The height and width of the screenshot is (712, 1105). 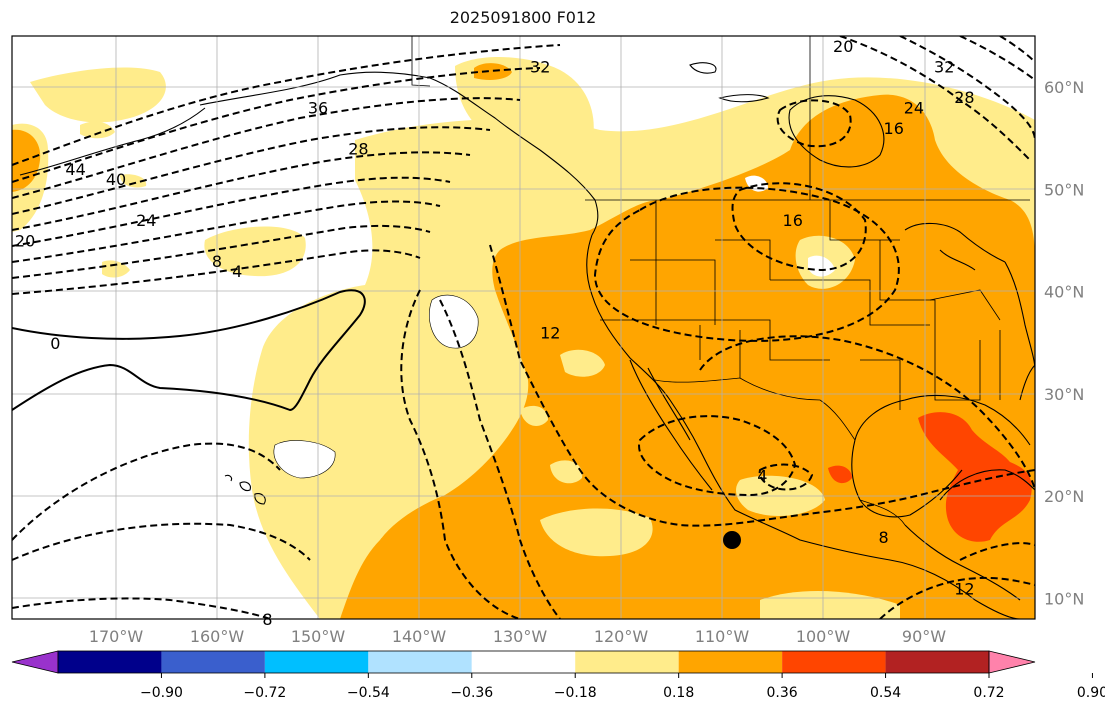 What do you see at coordinates (678, 693) in the screenshot?
I see `colorbar-tick-label: 0.18` at bounding box center [678, 693].